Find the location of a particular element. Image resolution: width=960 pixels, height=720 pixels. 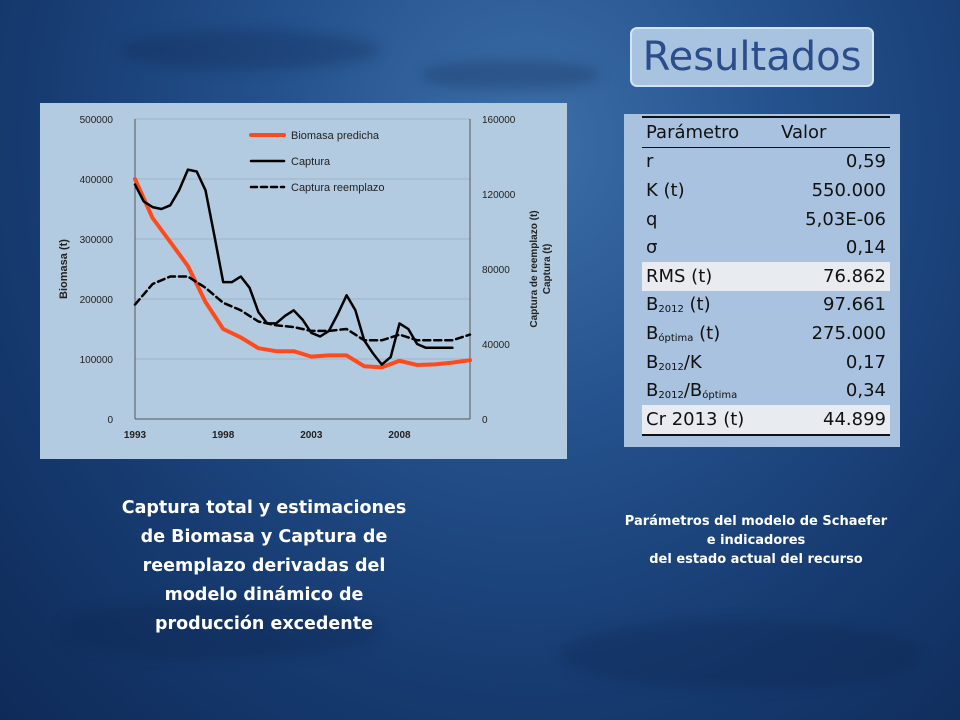

param-base: q is located at coordinates (652, 219).